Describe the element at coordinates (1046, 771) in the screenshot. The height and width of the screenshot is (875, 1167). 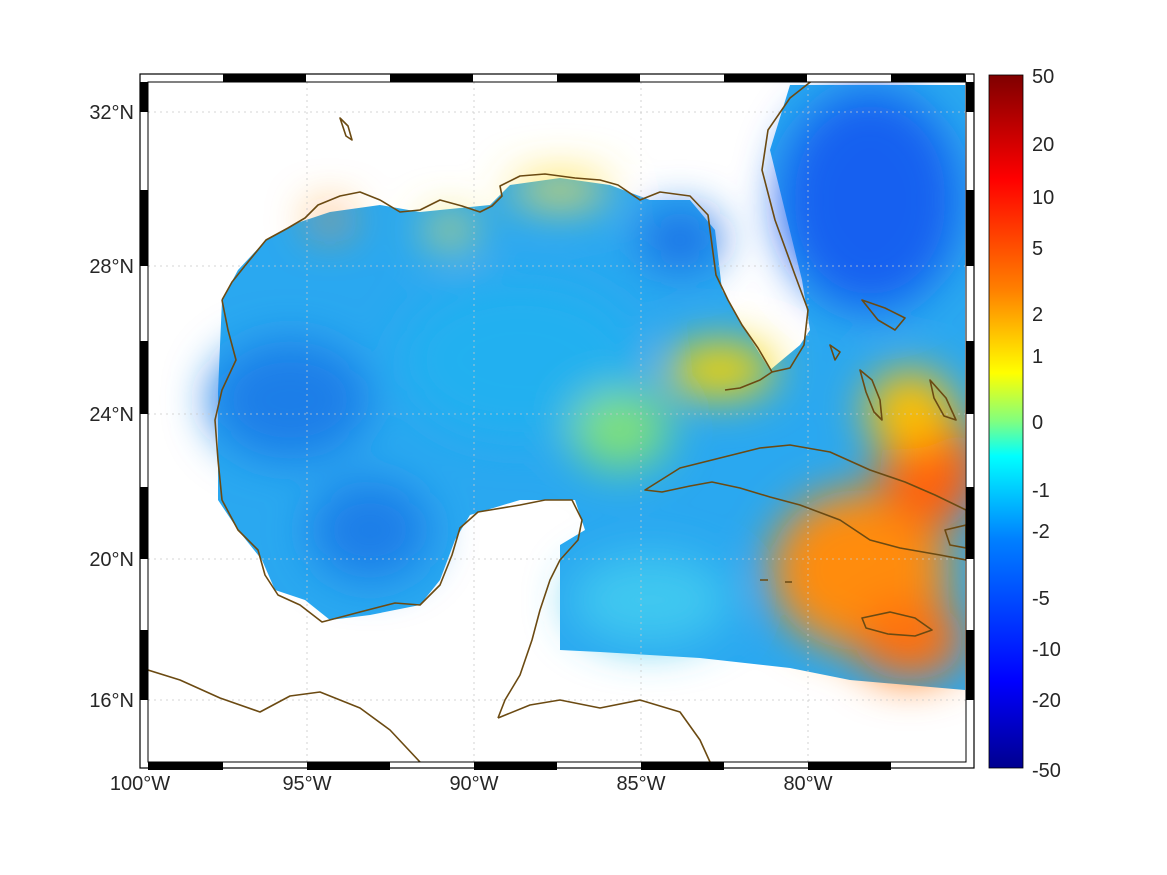
I see `colorbar-tick-label: -50` at that location.